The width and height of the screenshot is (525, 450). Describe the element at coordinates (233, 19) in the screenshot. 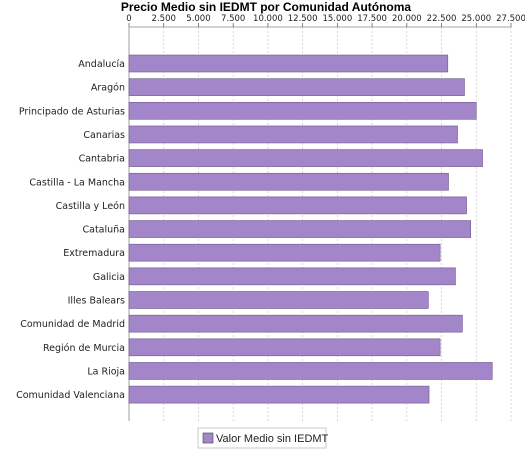

I see `x-tick-label: 7.500` at that location.